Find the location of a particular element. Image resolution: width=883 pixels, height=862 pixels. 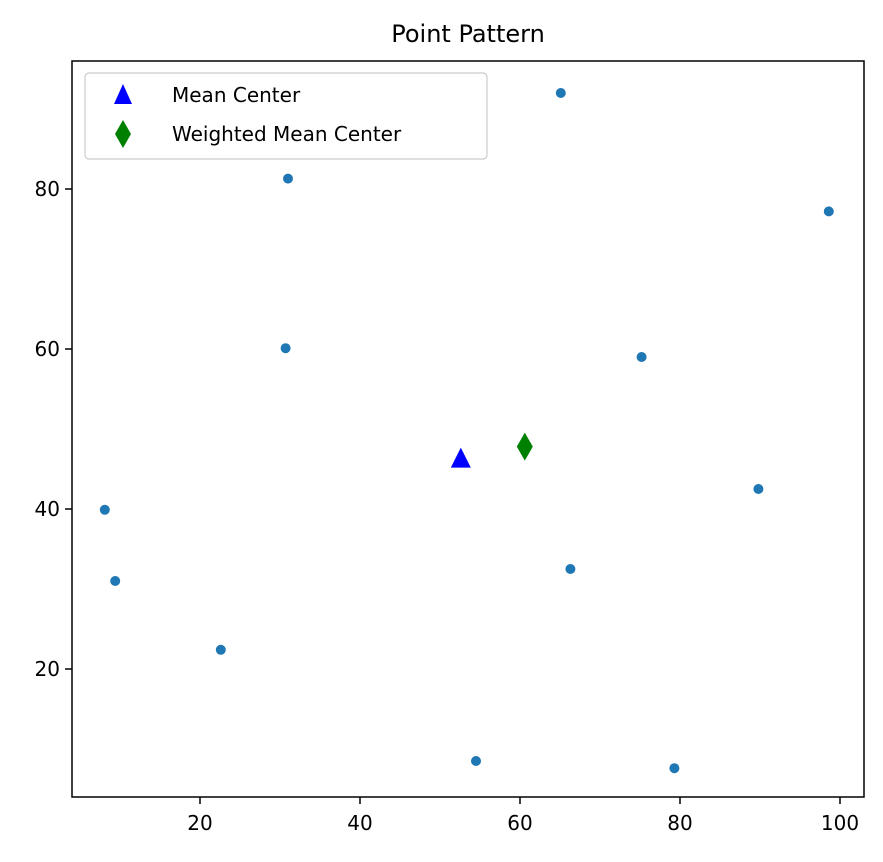

x-tick-label: 20 is located at coordinates (199, 823).